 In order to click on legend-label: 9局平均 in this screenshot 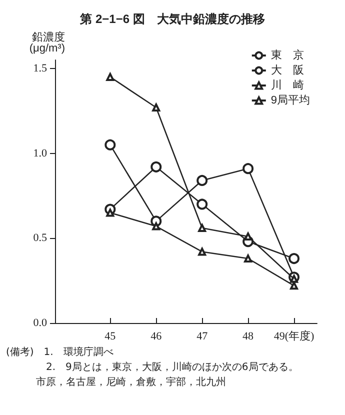, I will do `click(290, 100)`.